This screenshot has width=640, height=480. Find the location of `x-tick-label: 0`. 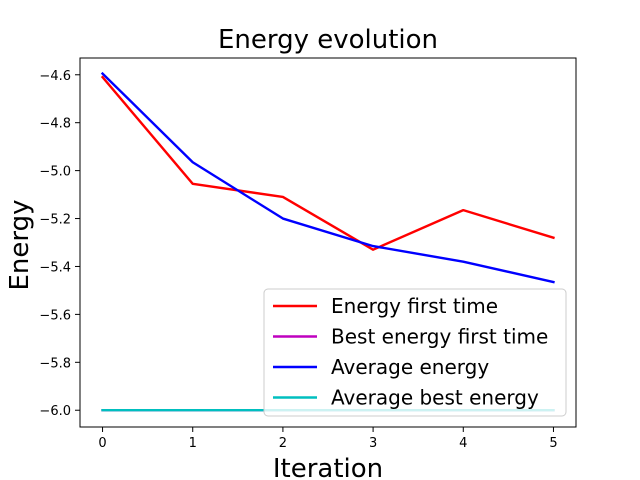

x-tick-label: 0 is located at coordinates (102, 443).